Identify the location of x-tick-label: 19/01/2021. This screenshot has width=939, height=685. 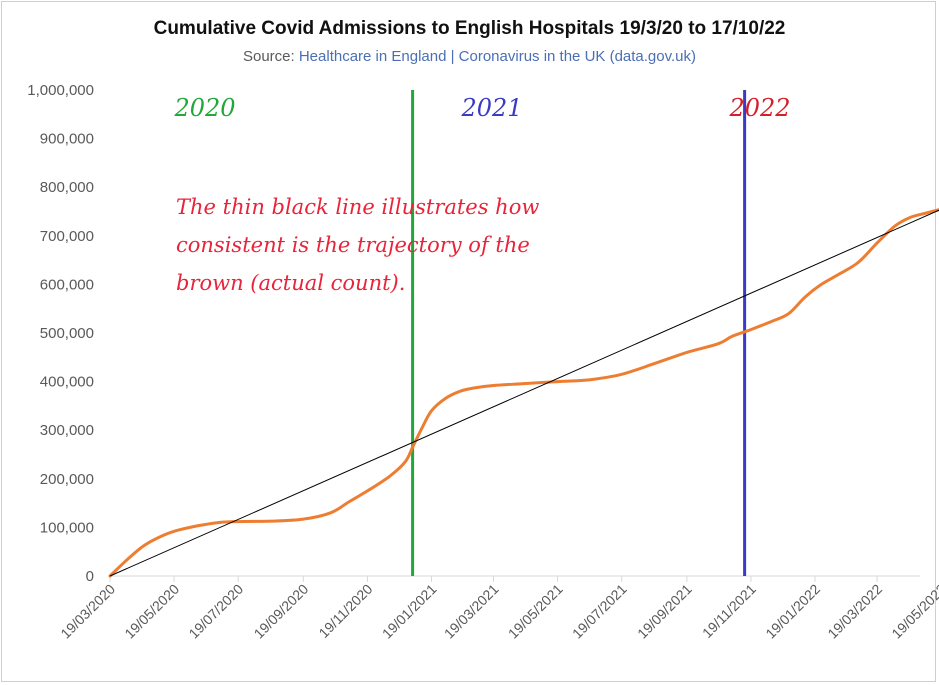
(409, 611).